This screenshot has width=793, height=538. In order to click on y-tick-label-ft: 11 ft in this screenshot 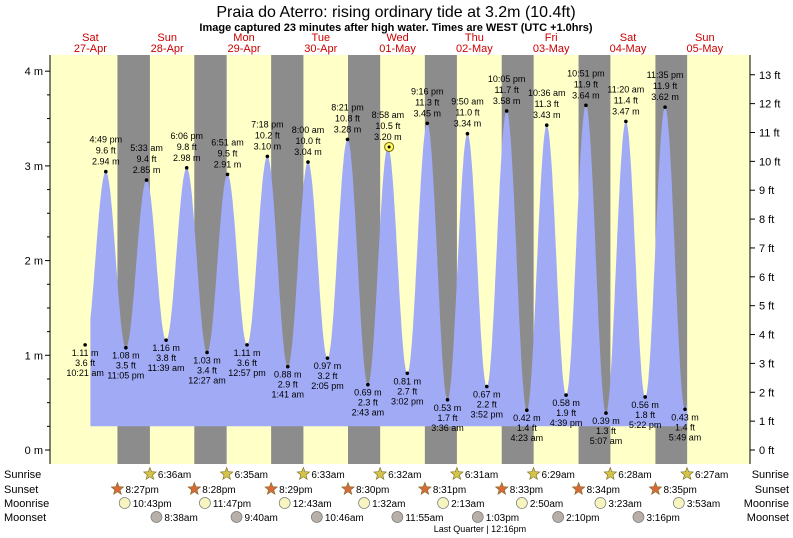, I will do `click(769, 133)`.